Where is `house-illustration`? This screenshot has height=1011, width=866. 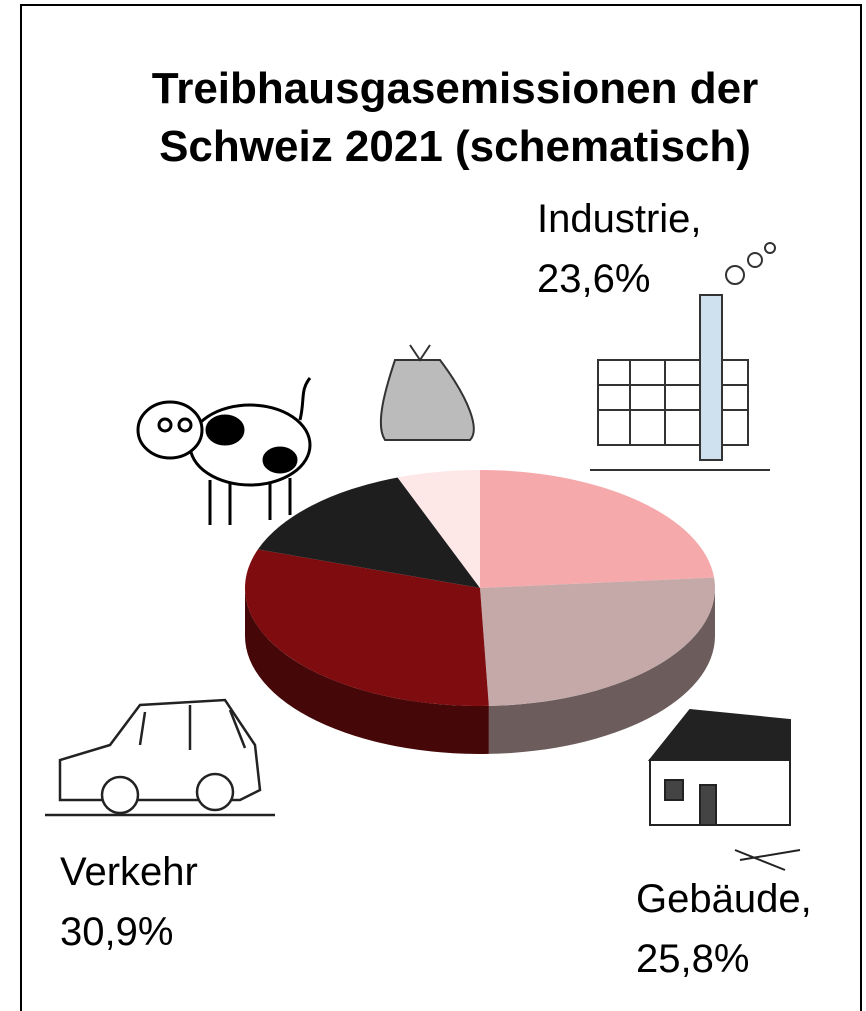
house-illustration is located at coordinates (724, 789).